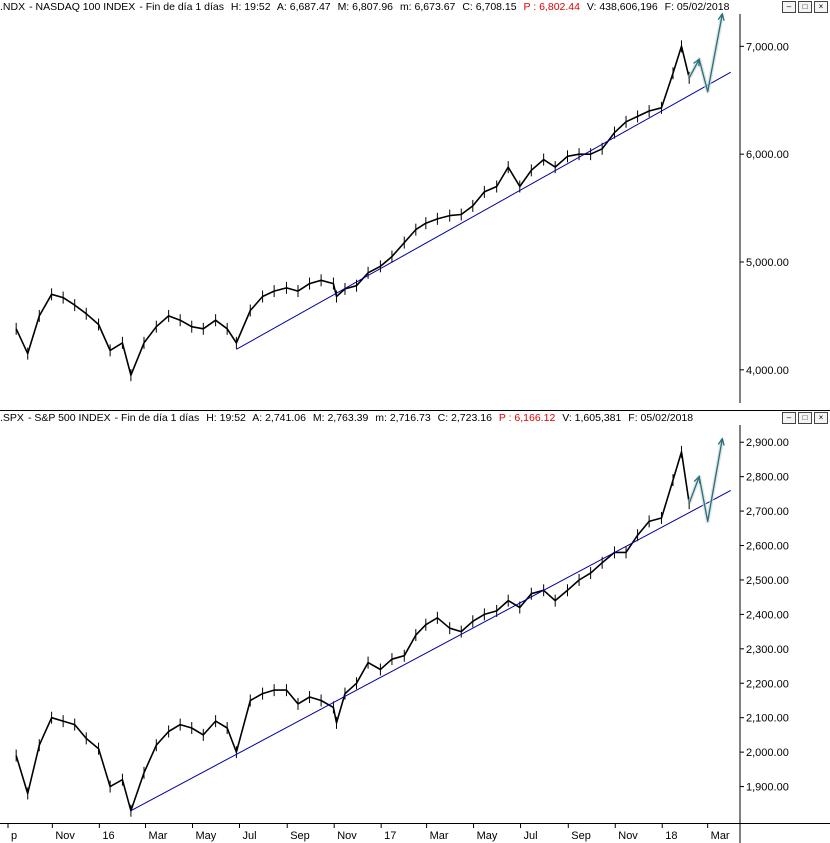  Describe the element at coordinates (622, 7) in the screenshot. I see `ndx-v: V: 438,606,196` at that location.